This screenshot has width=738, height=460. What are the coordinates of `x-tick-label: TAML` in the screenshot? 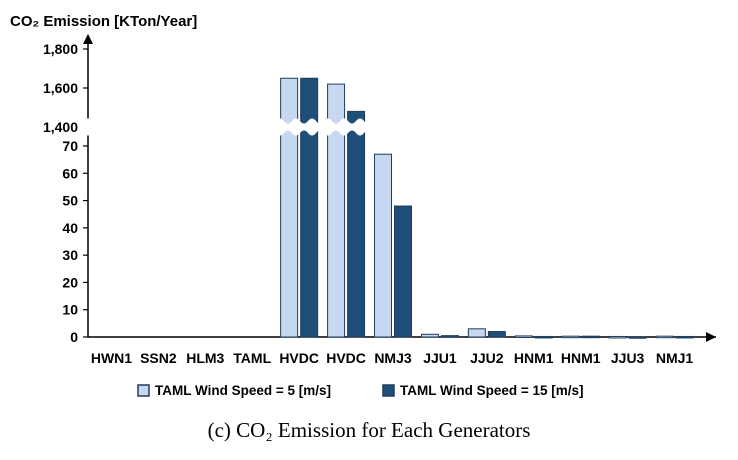 It's located at (252, 358).